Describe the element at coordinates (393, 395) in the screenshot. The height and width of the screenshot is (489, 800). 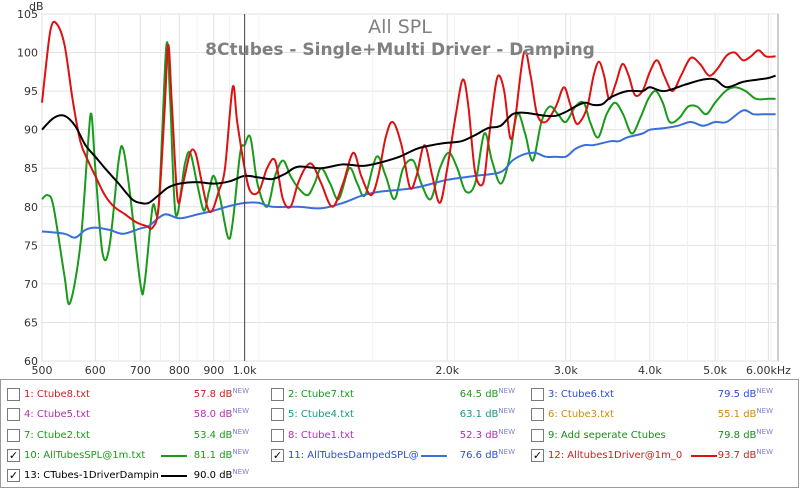
I see `legend-value: 64.5 dBNEW` at that location.